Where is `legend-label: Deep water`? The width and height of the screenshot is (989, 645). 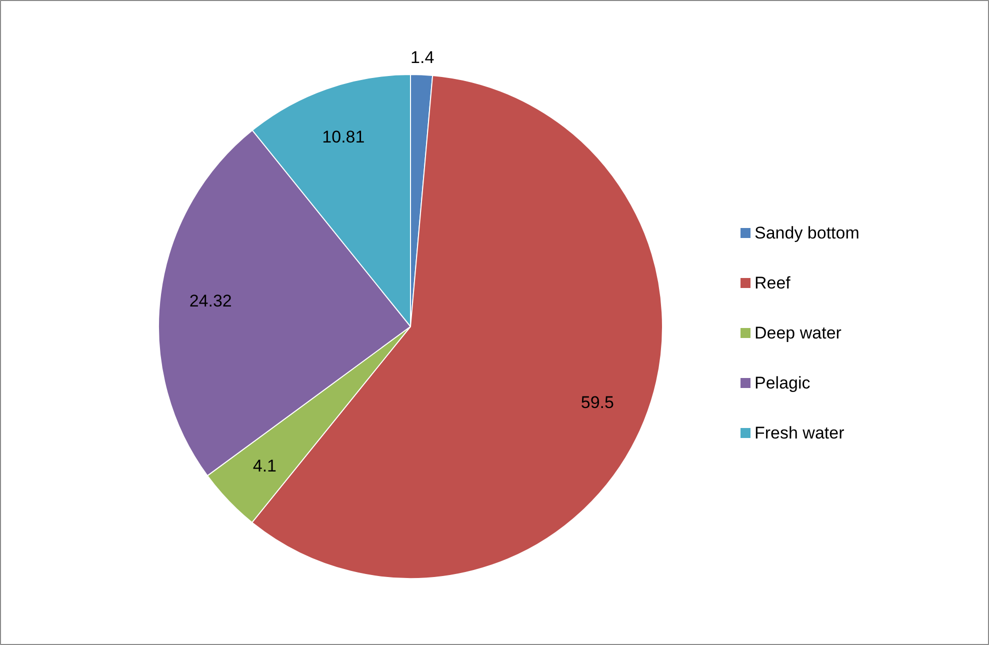
legend-label: Deep water is located at coordinates (798, 333).